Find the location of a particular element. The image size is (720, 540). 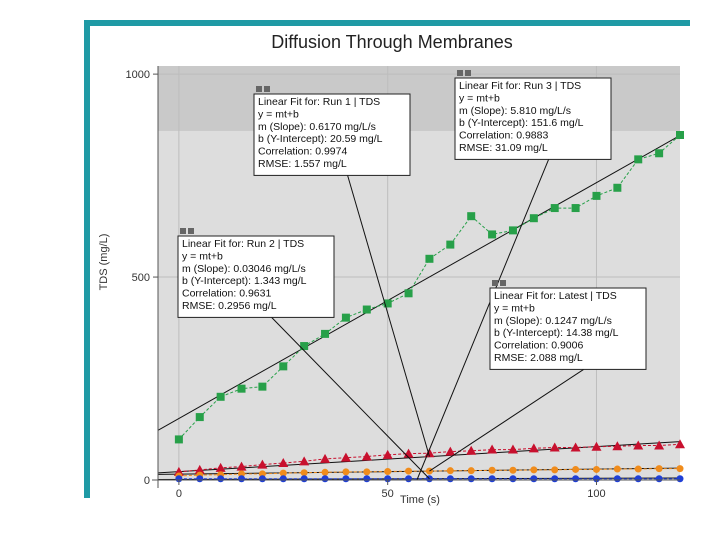

fit-annotation-line: RMSE: 2.088 mg/L is located at coordinates (538, 358).